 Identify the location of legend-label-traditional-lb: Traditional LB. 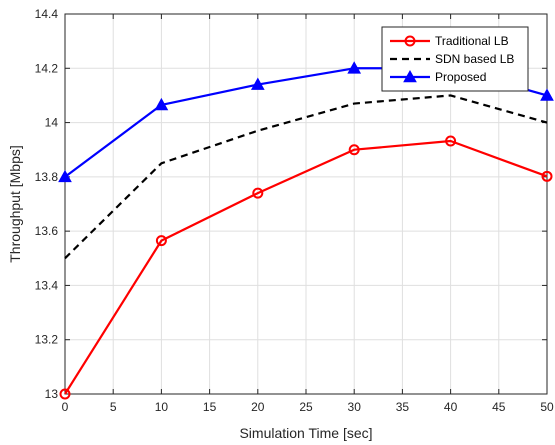
(472, 41).